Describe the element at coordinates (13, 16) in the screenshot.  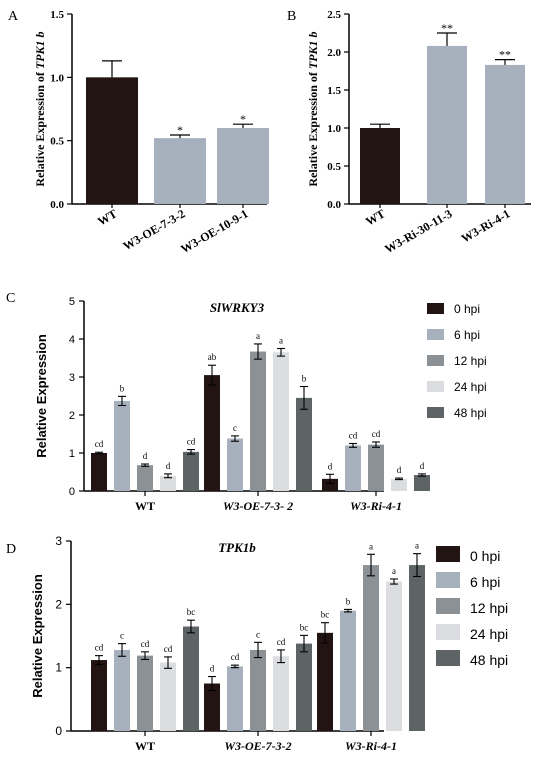
I see `panel-label: A` at that location.